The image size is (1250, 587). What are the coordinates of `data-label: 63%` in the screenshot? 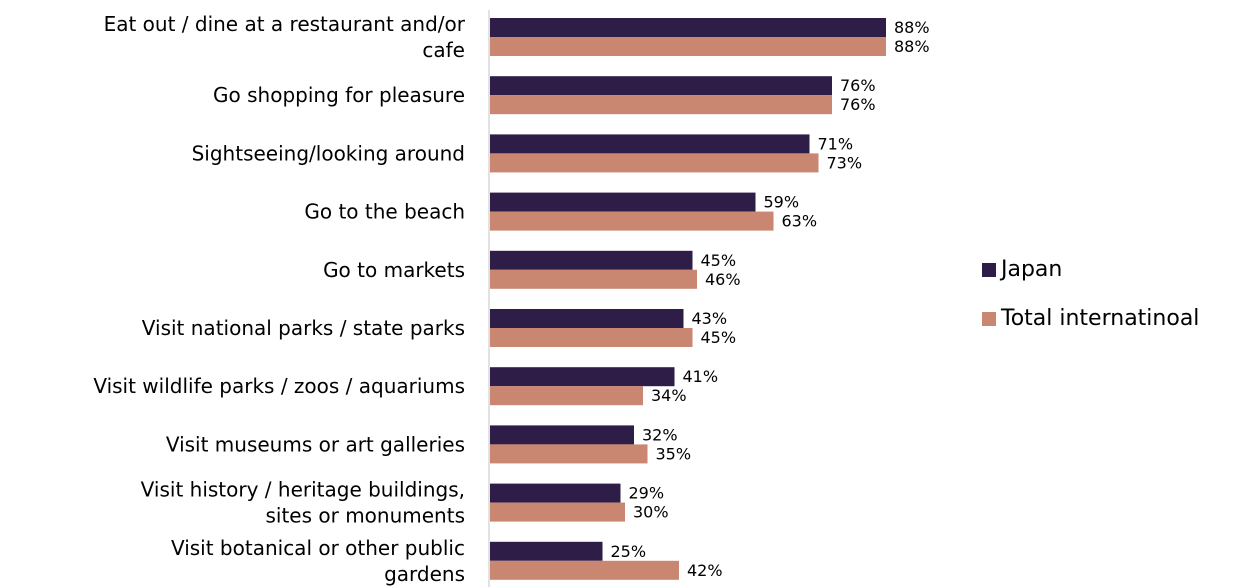 It's located at (800, 221).